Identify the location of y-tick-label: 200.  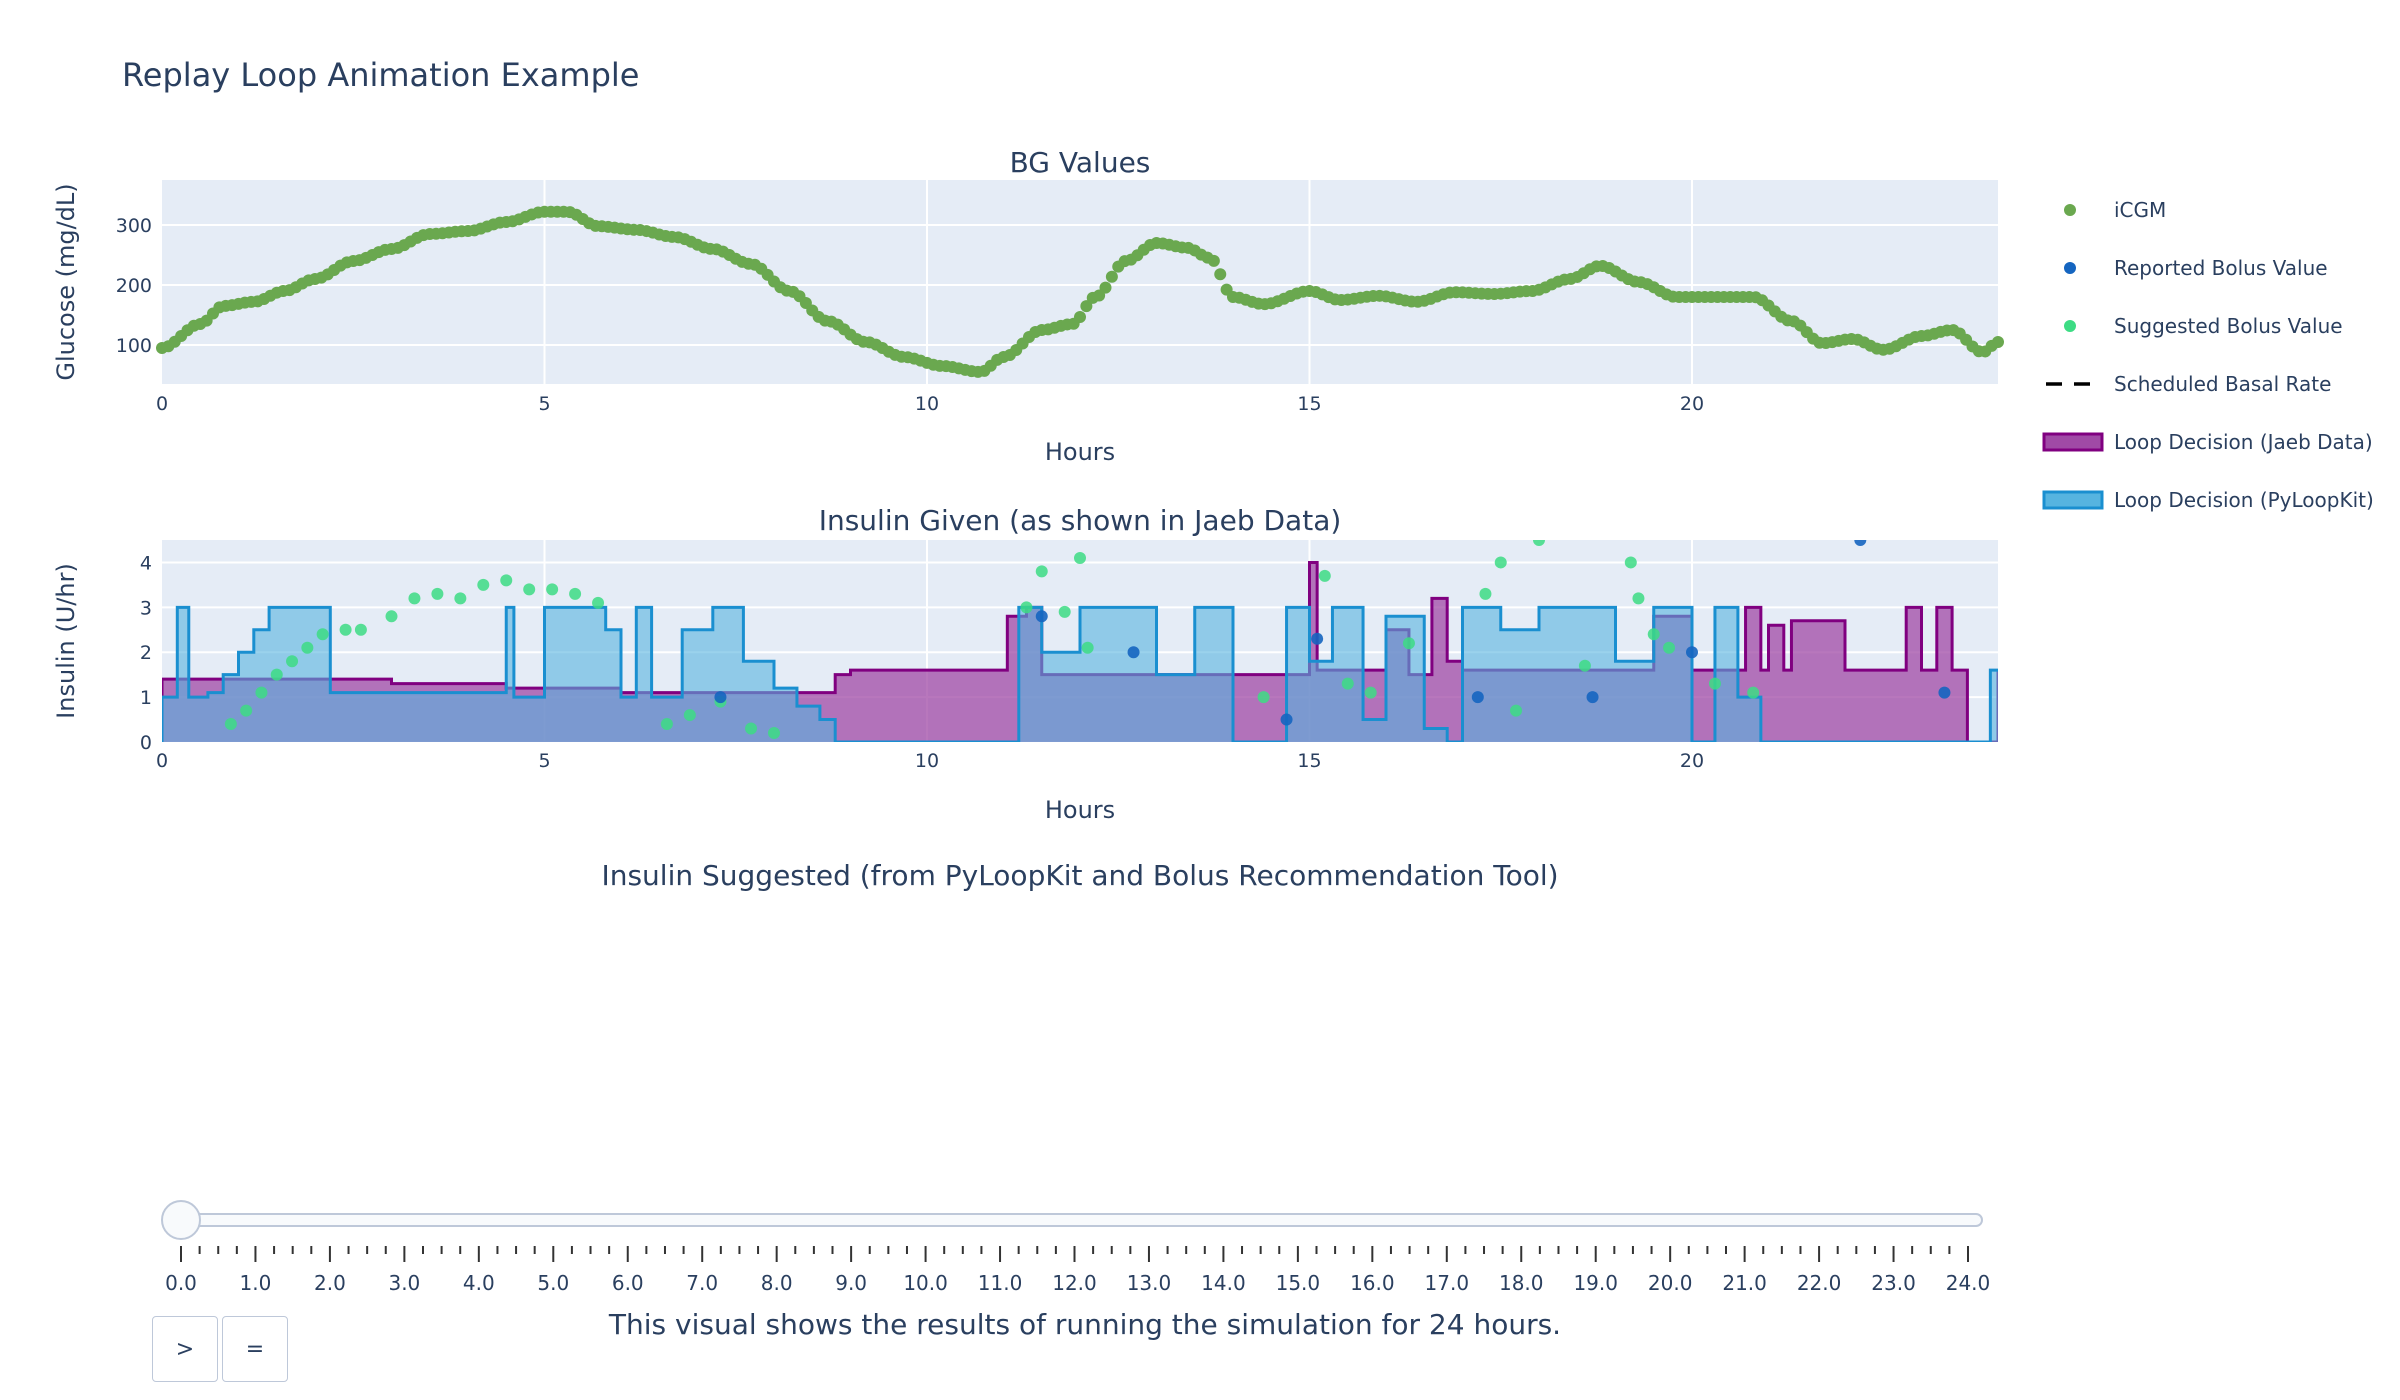
(134, 286).